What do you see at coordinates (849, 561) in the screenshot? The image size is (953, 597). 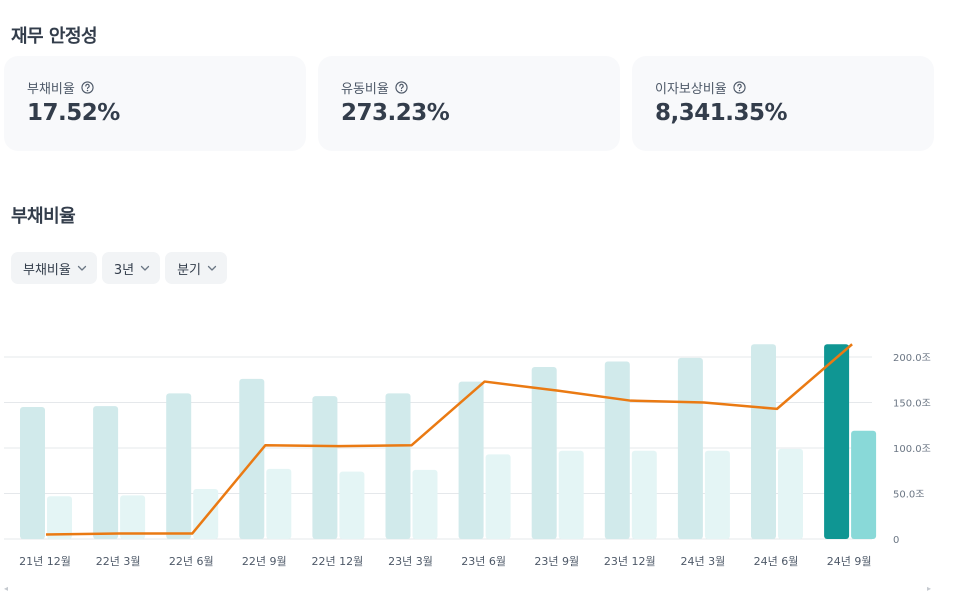 I see `x-tick-label: 24년 9월` at bounding box center [849, 561].